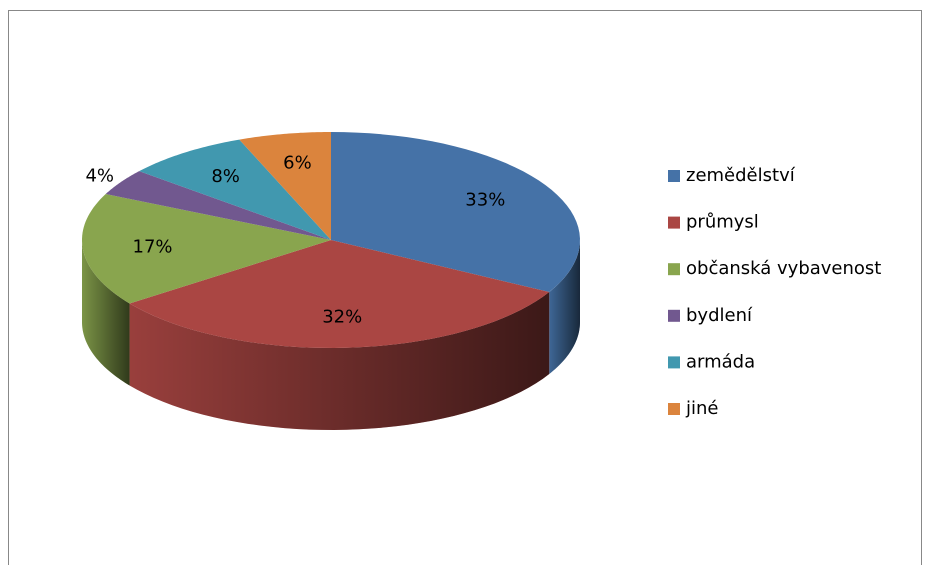 The image size is (925, 565). Describe the element at coordinates (225, 176) in the screenshot. I see `data-label: 8%` at that location.